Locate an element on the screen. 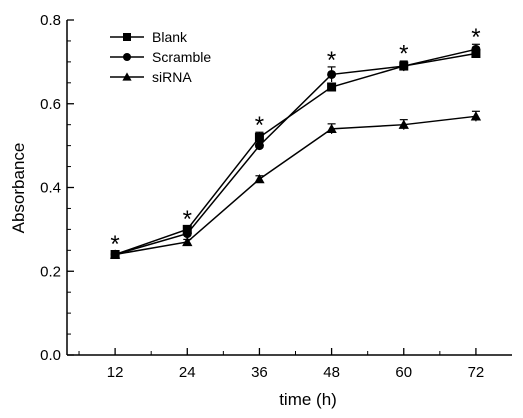  y-tick-label: 0.8 is located at coordinates (50, 20).